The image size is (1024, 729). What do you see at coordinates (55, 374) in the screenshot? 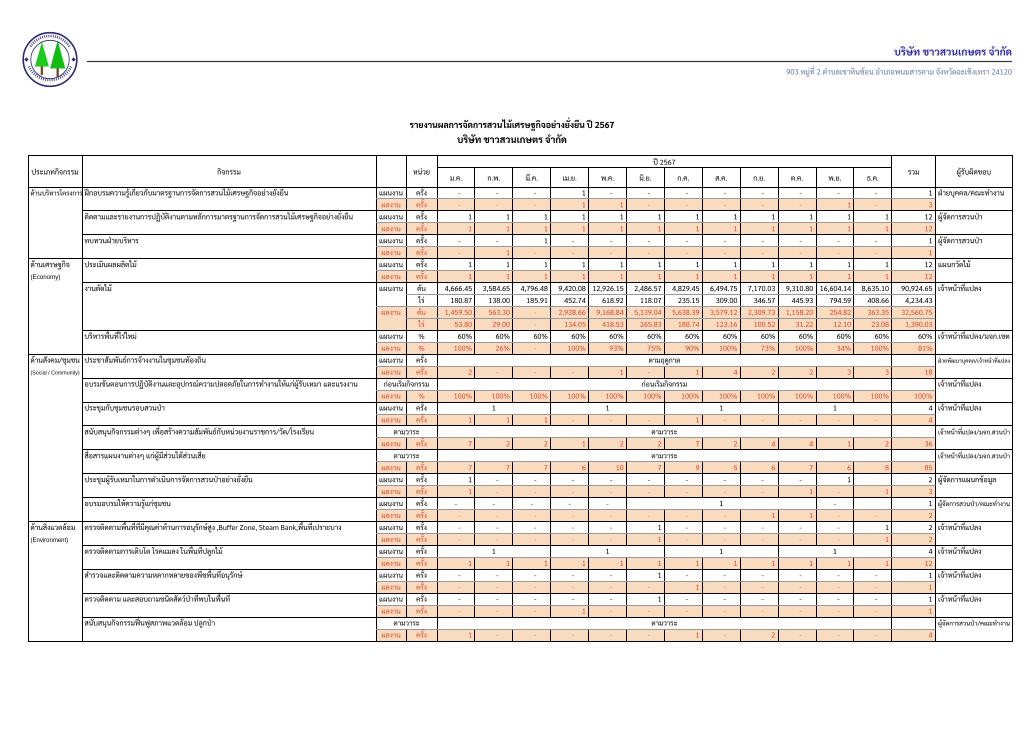
I see `svg-text: (Social / Community)` at bounding box center [55, 374].